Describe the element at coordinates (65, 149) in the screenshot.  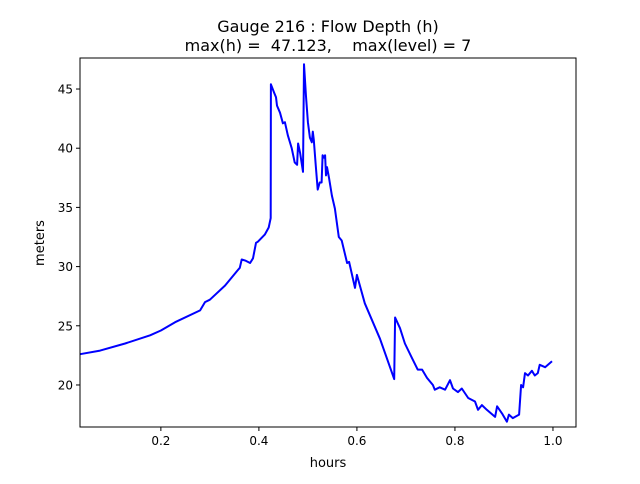
I see `y-tick-label: 40` at that location.